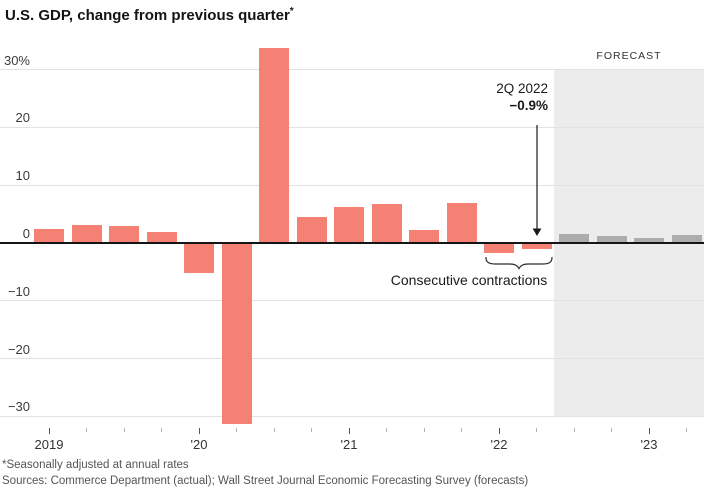  Describe the element at coordinates (519, 263) in the screenshot. I see `brace-icon` at that location.